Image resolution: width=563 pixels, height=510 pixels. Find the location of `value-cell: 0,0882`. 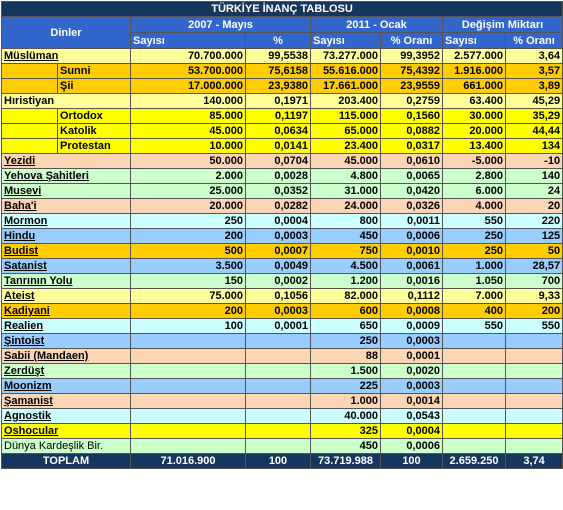

value-cell: 0,0882 is located at coordinates (411, 131).